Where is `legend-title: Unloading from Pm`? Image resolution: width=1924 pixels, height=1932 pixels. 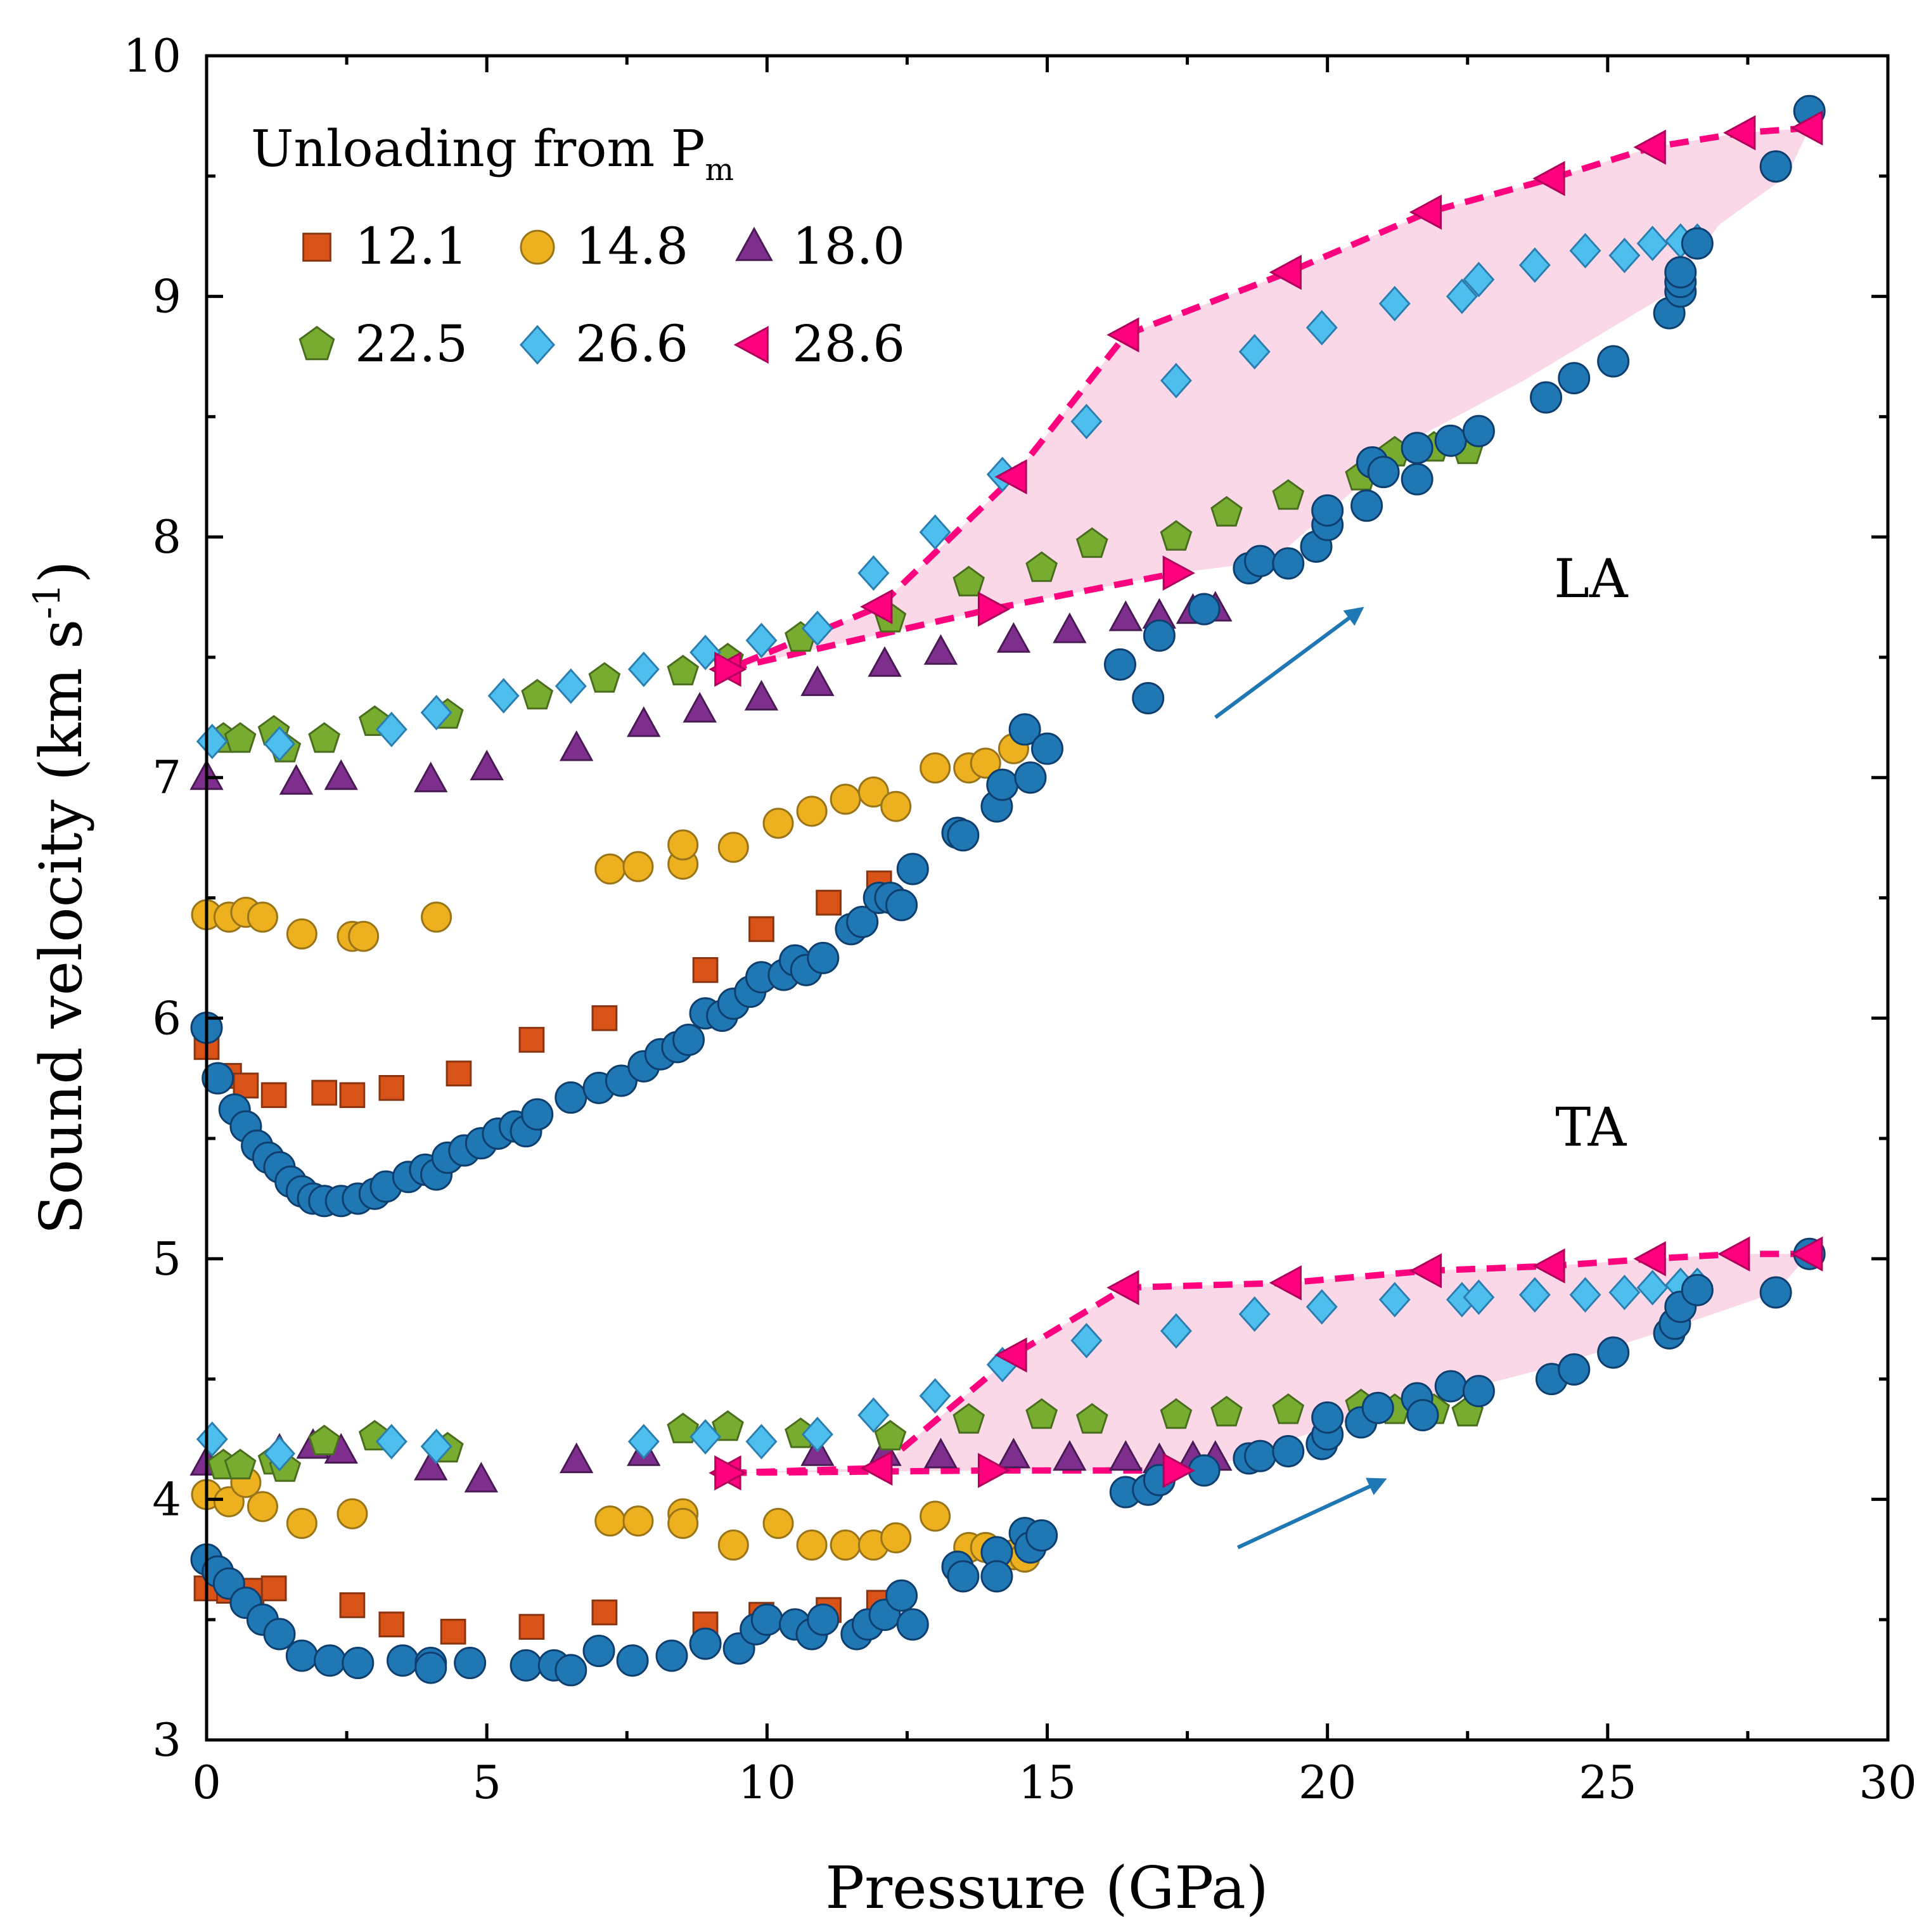
legend-title: Unloading from Pm is located at coordinates (492, 153).